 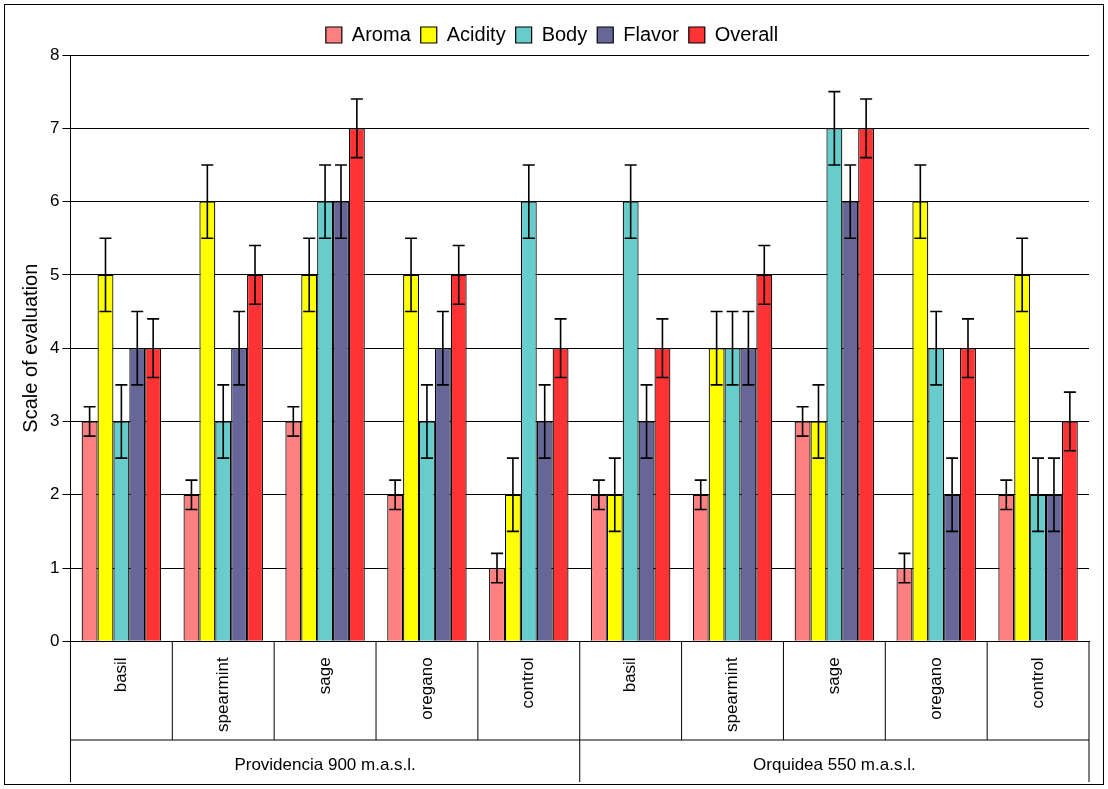 What do you see at coordinates (54, 421) in the screenshot?
I see `y-tick-label: 3` at bounding box center [54, 421].